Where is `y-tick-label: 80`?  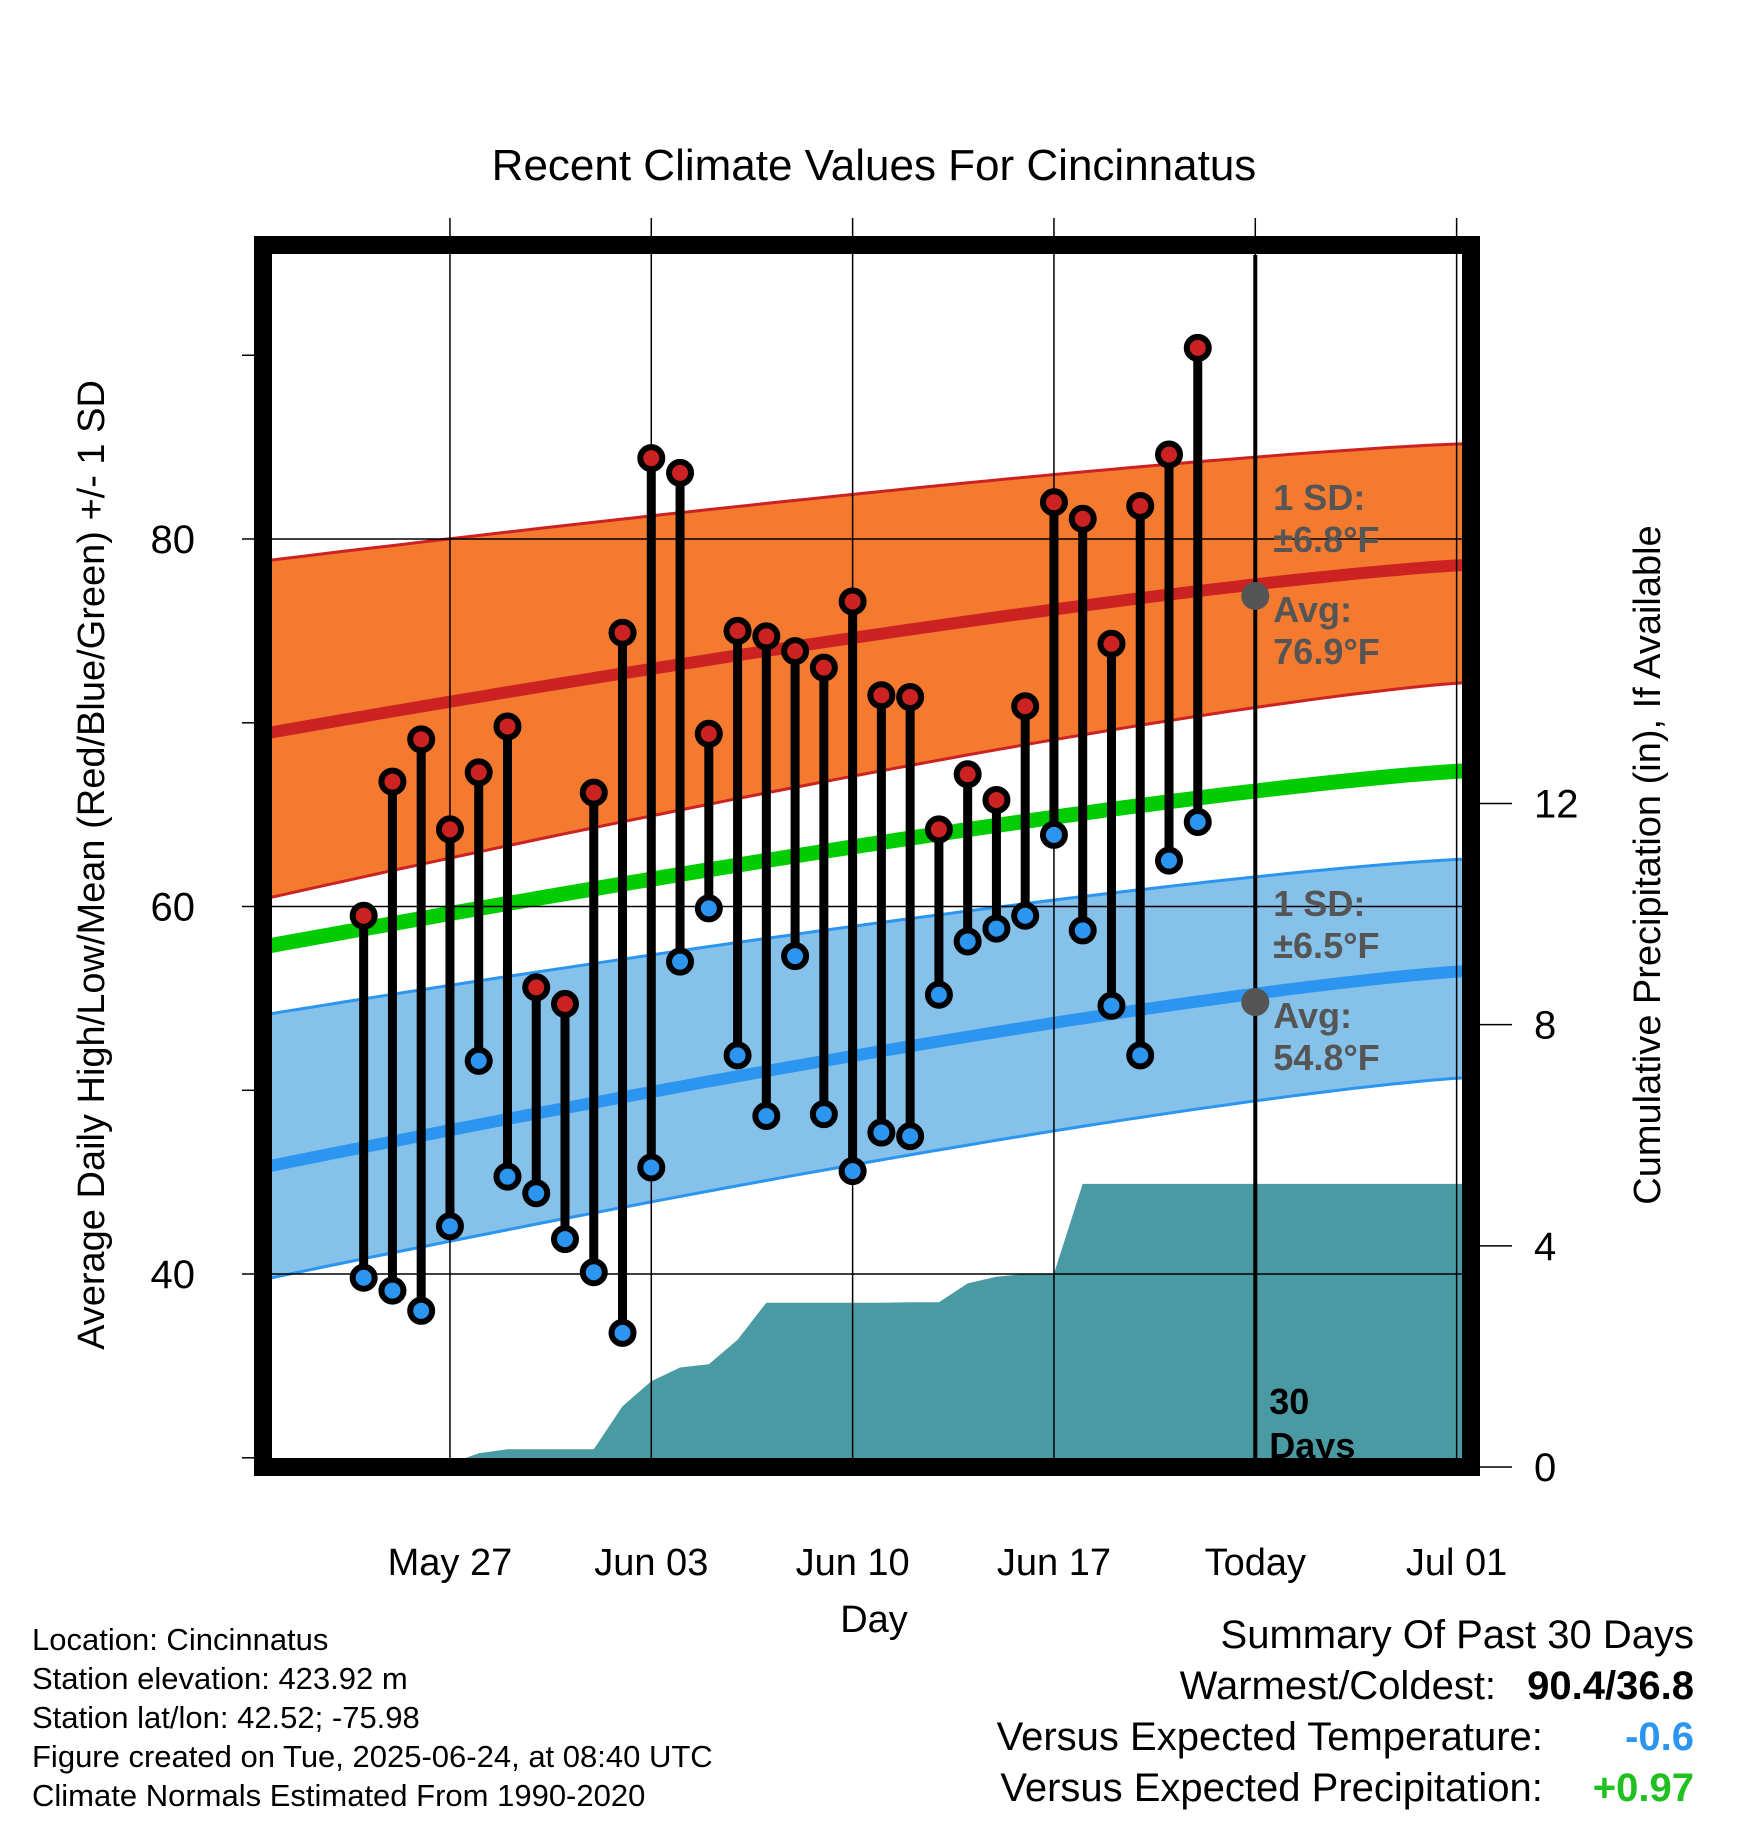
y-tick-label: 80 is located at coordinates (173, 540).